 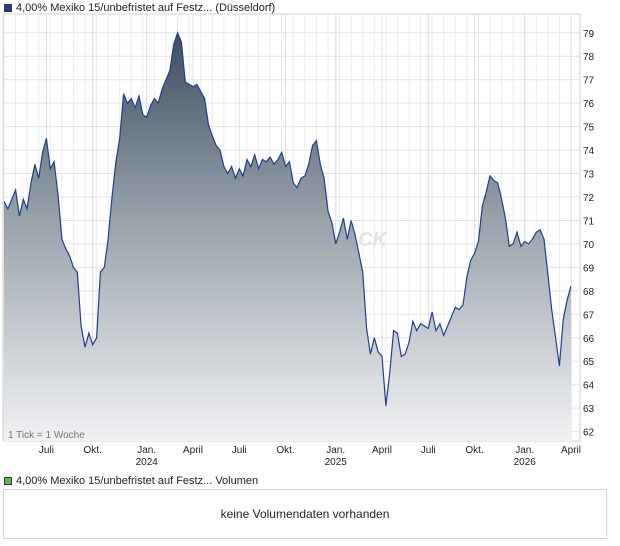 I want to click on y-tick-label: 64, so click(x=589, y=386).